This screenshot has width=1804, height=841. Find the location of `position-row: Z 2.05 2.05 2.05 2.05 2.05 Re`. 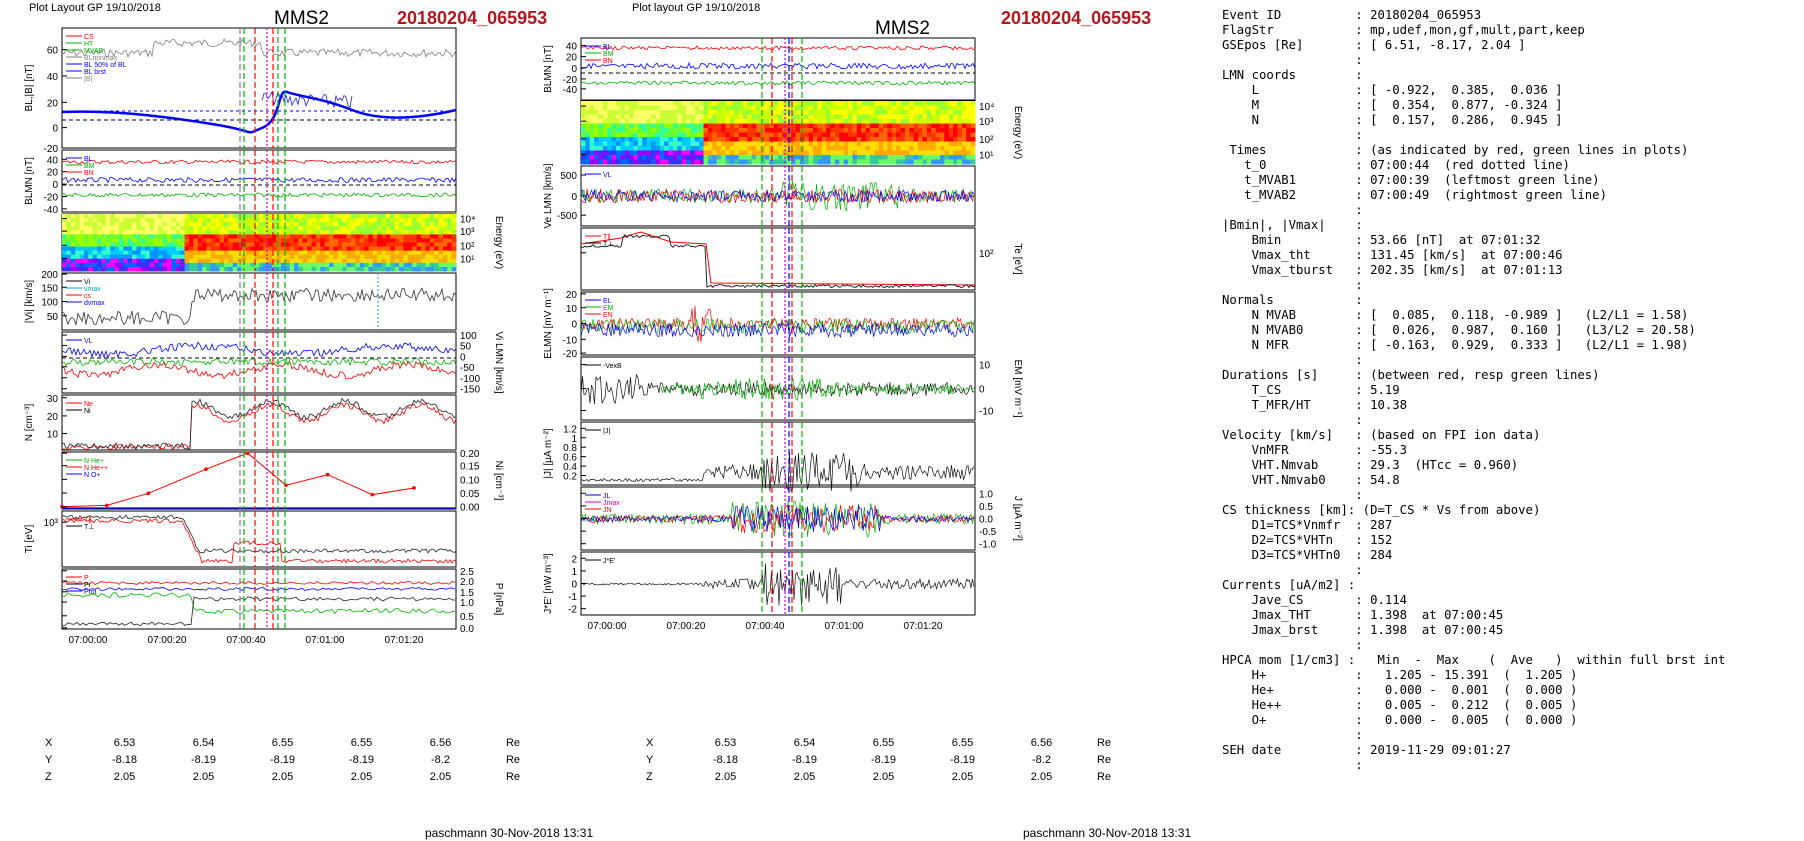

position-row: Z 2.05 2.05 2.05 2.05 2.05 Re is located at coordinates (282, 776).